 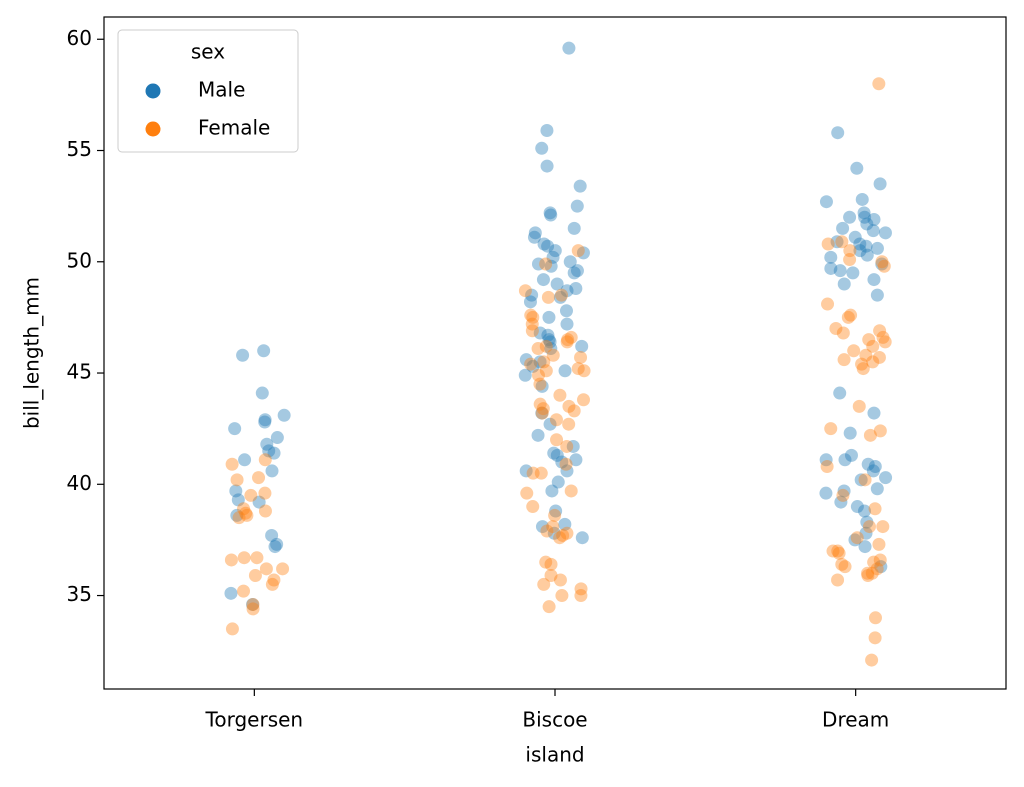 I want to click on y-tick-label: 55, so click(x=79, y=149).